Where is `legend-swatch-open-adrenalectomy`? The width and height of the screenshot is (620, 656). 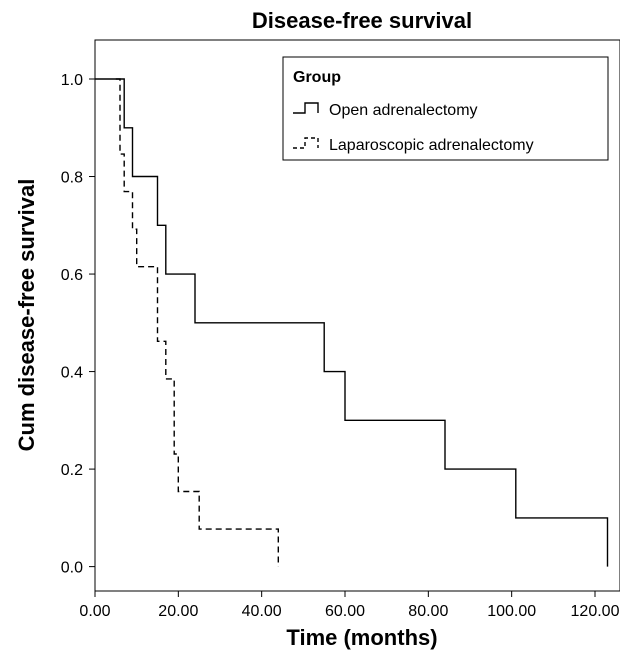 legend-swatch-open-adrenalectomy is located at coordinates (306, 108).